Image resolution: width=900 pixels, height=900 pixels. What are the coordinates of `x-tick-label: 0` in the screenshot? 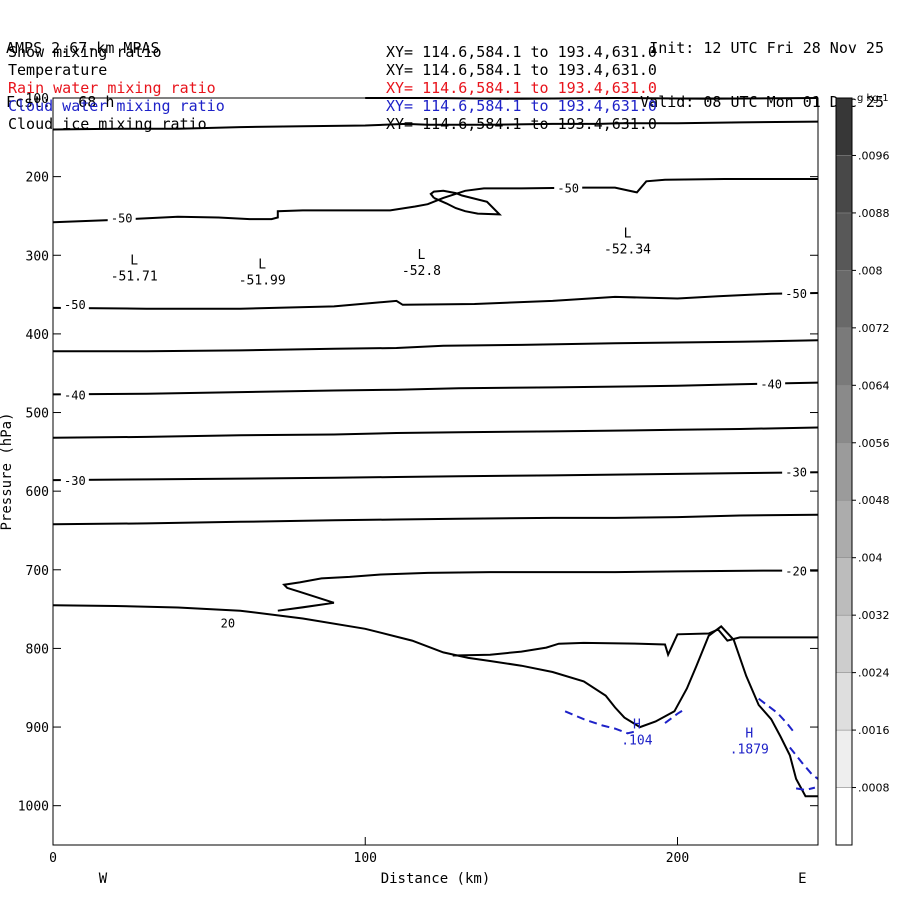 It's located at (53, 858).